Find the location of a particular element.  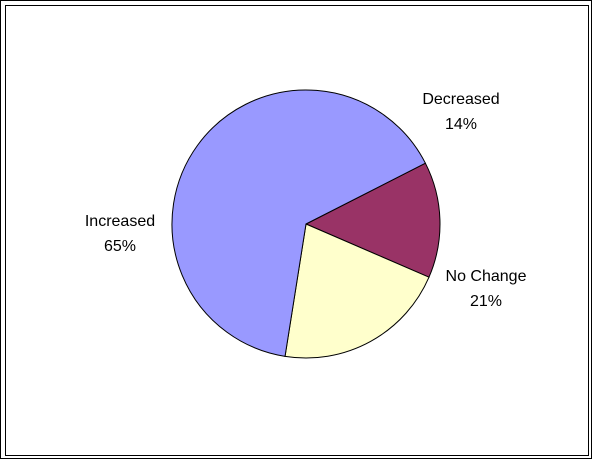

label-decreased-percent: 14% is located at coordinates (461, 124).